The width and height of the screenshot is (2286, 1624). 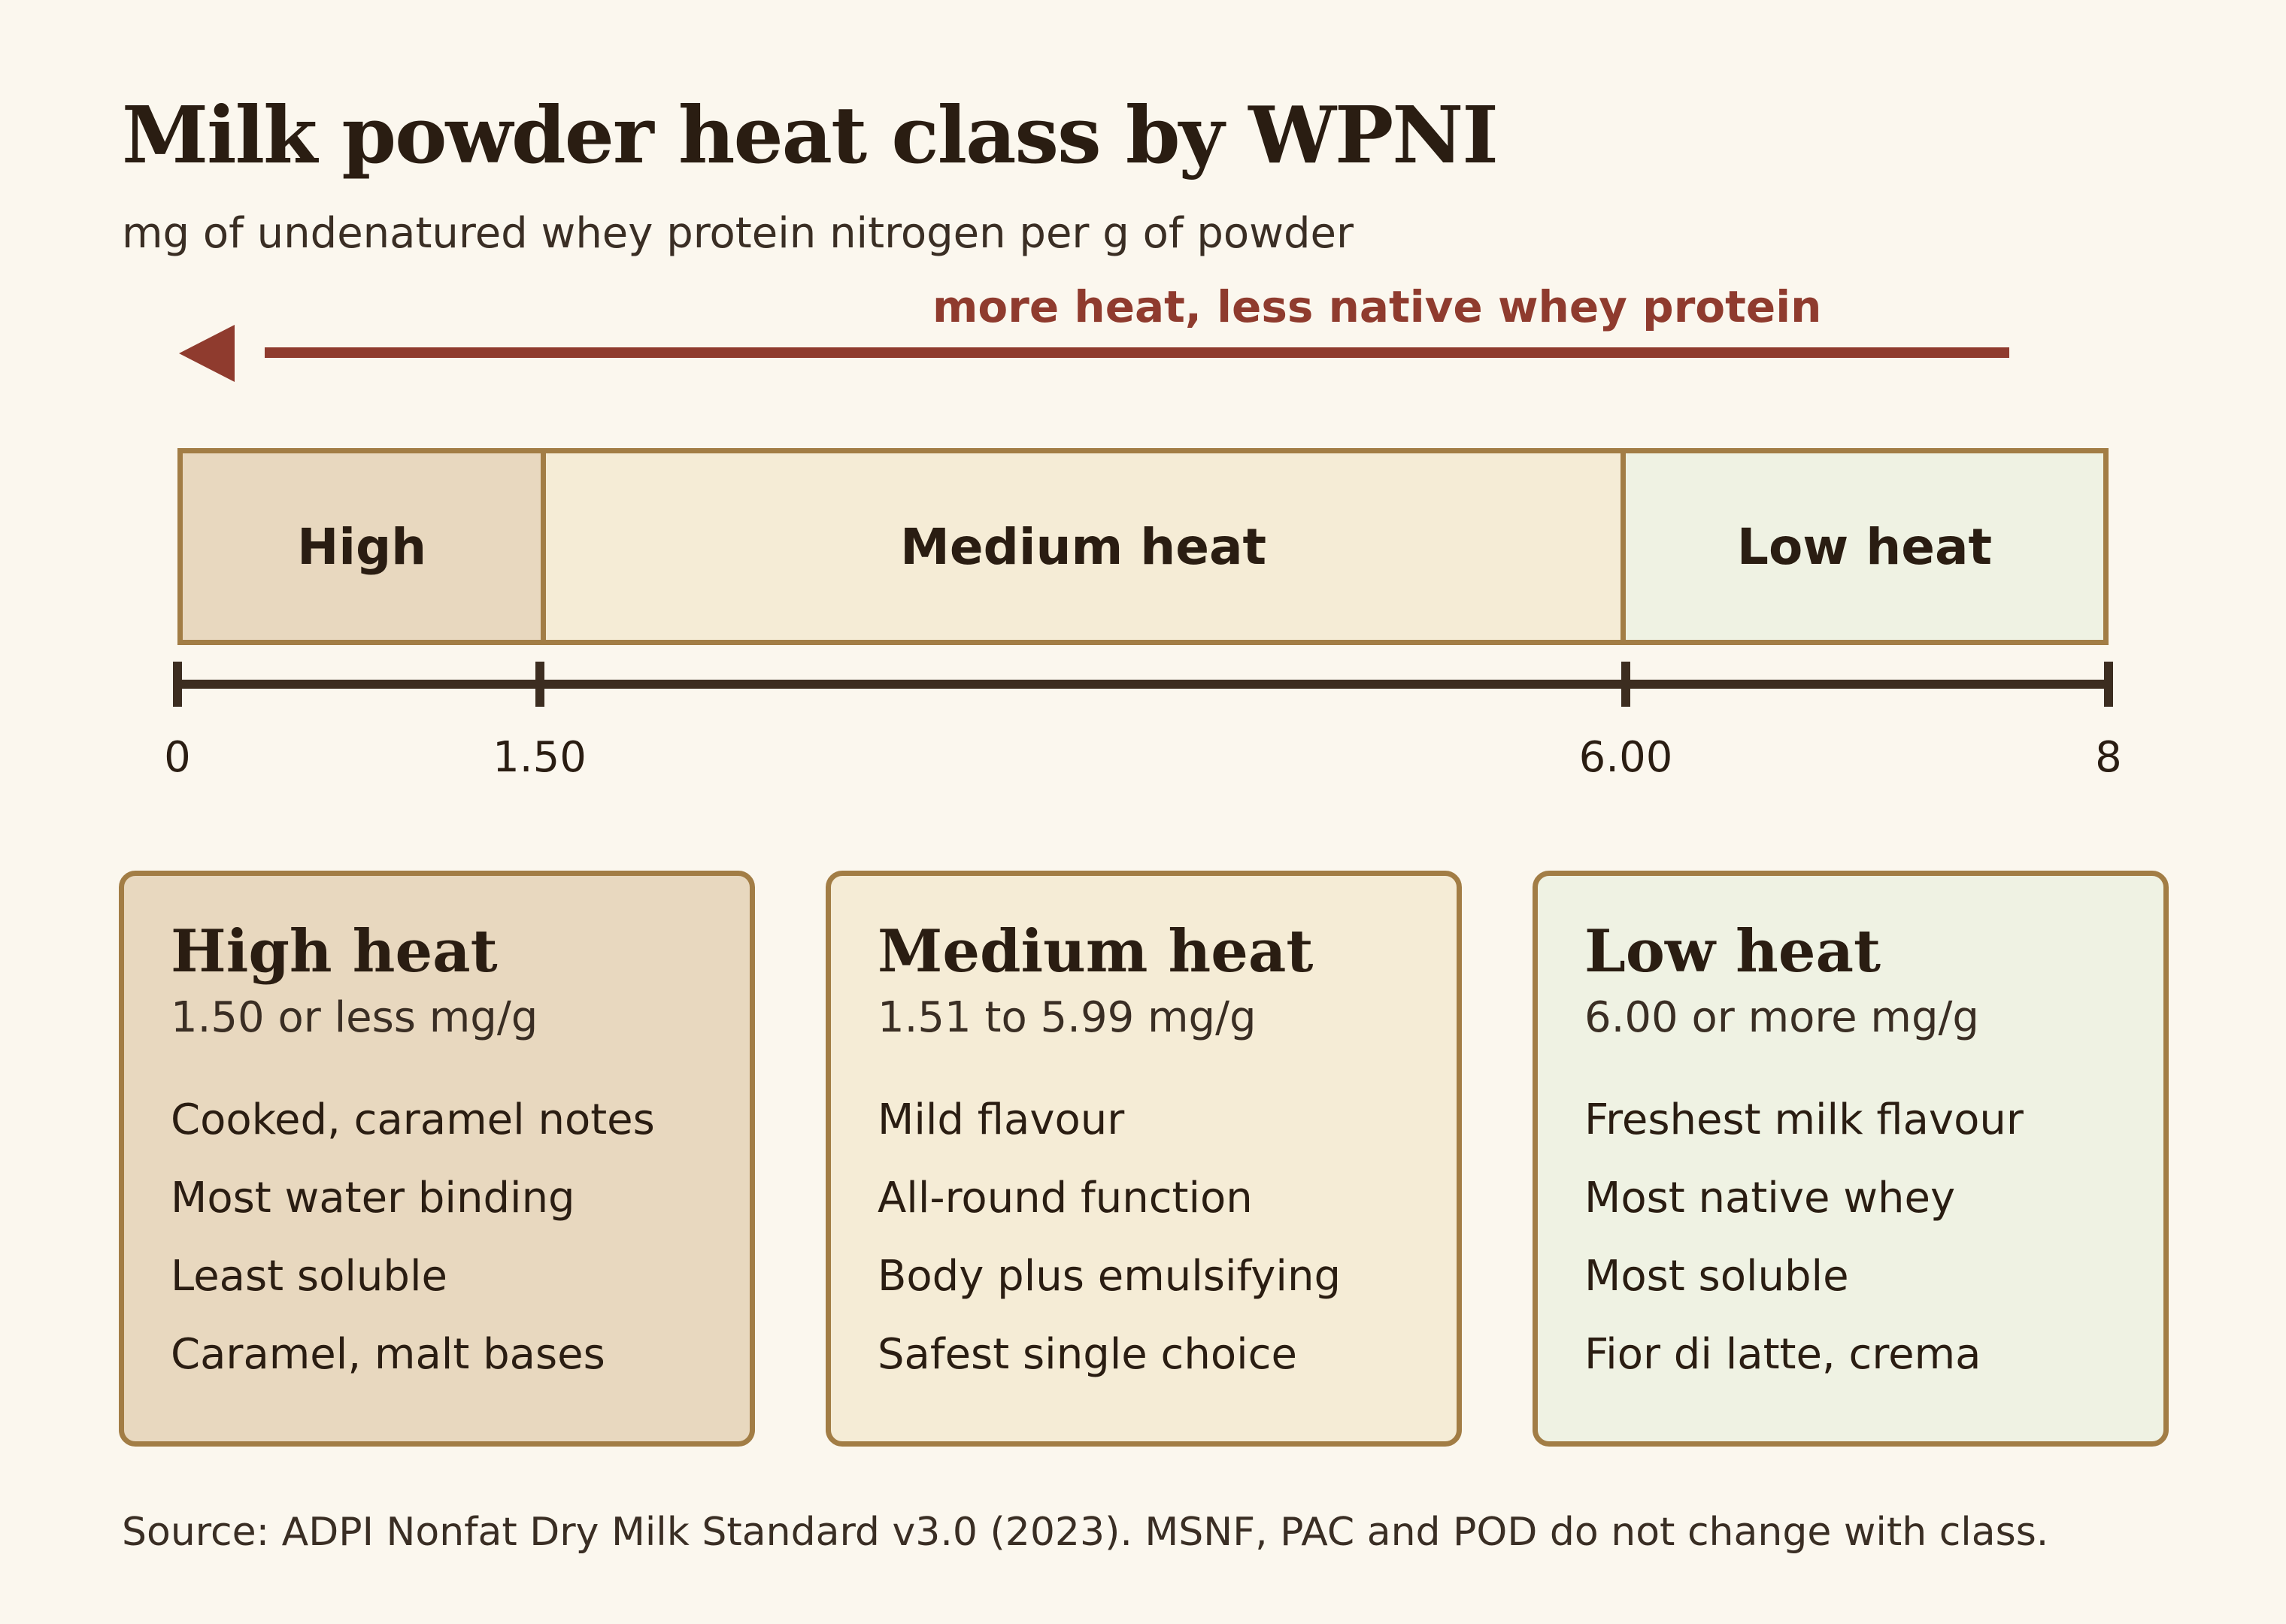 I want to click on heat-class-band-bar: High Medium heat Low heat, so click(x=1143, y=546).